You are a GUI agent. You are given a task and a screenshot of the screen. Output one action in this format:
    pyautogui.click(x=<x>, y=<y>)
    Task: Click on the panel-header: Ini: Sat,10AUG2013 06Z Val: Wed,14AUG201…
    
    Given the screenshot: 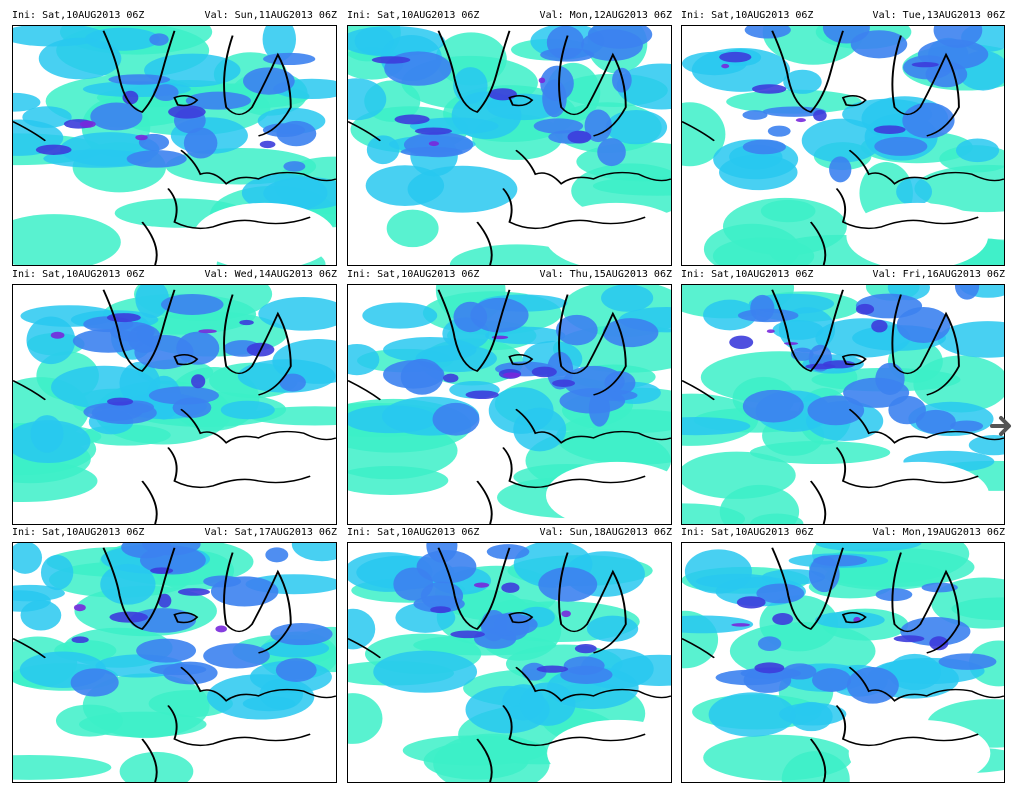 What is the action you would take?
    pyautogui.click(x=174, y=275)
    